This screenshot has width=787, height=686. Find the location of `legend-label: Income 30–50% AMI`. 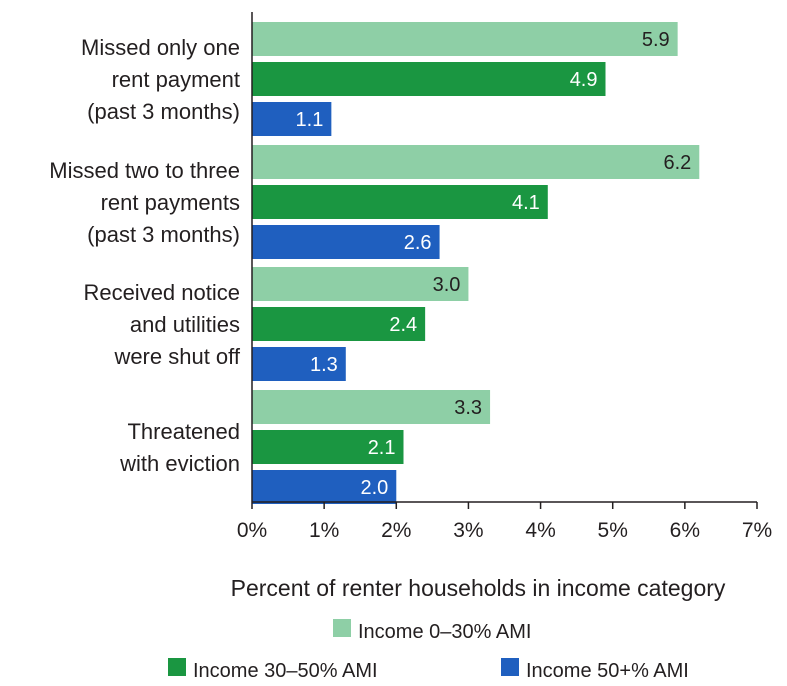

legend-label: Income 30–50% AMI is located at coordinates (285, 671).